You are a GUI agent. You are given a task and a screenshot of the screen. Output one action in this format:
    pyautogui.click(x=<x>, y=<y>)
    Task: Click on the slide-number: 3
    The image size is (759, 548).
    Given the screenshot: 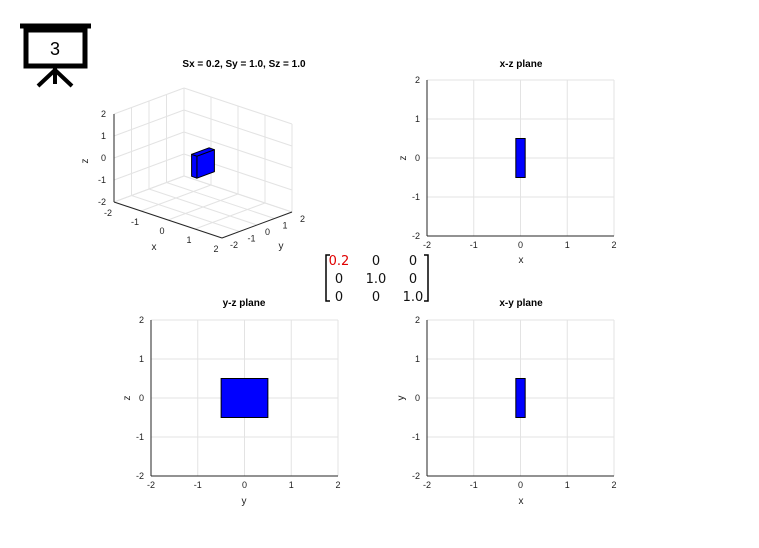 What is the action you would take?
    pyautogui.click(x=55, y=49)
    